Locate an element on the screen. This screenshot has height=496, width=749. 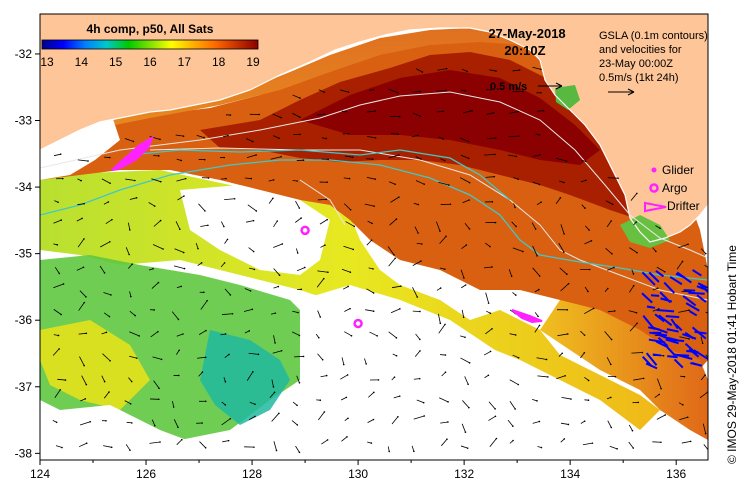
x-axis: 124 126 128 130 132 134 136 is located at coordinates (358, 470).